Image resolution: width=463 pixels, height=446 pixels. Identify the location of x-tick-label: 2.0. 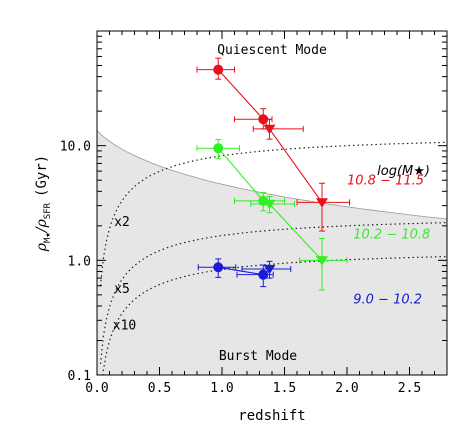
(346, 388).